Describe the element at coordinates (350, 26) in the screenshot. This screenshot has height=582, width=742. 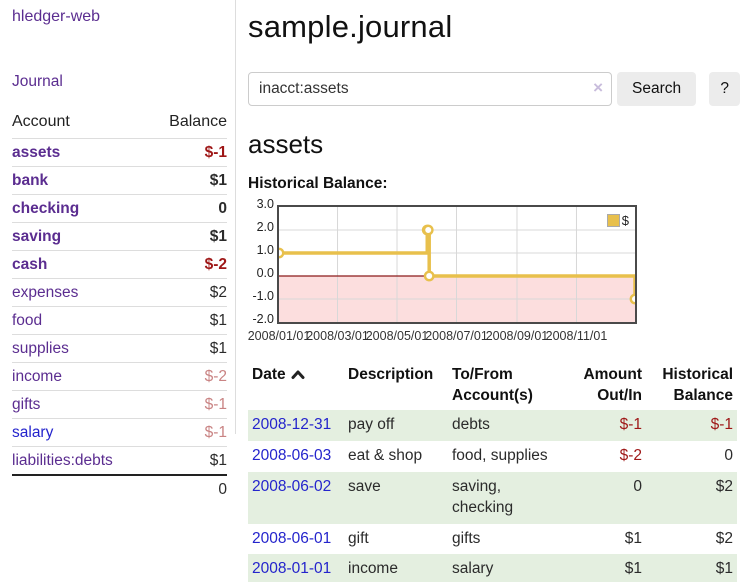
I see `page-title: sample.journal` at that location.